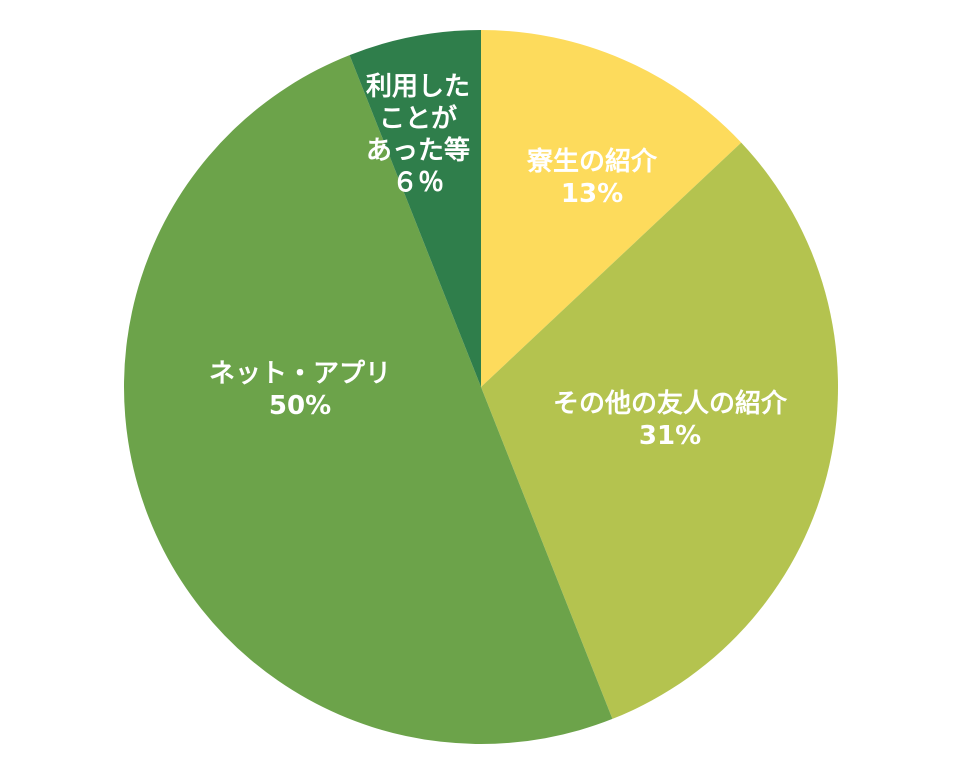 The width and height of the screenshot is (960, 768). What do you see at coordinates (592, 178) in the screenshot?
I see `slice-label: 寮生の紹介 13%` at bounding box center [592, 178].